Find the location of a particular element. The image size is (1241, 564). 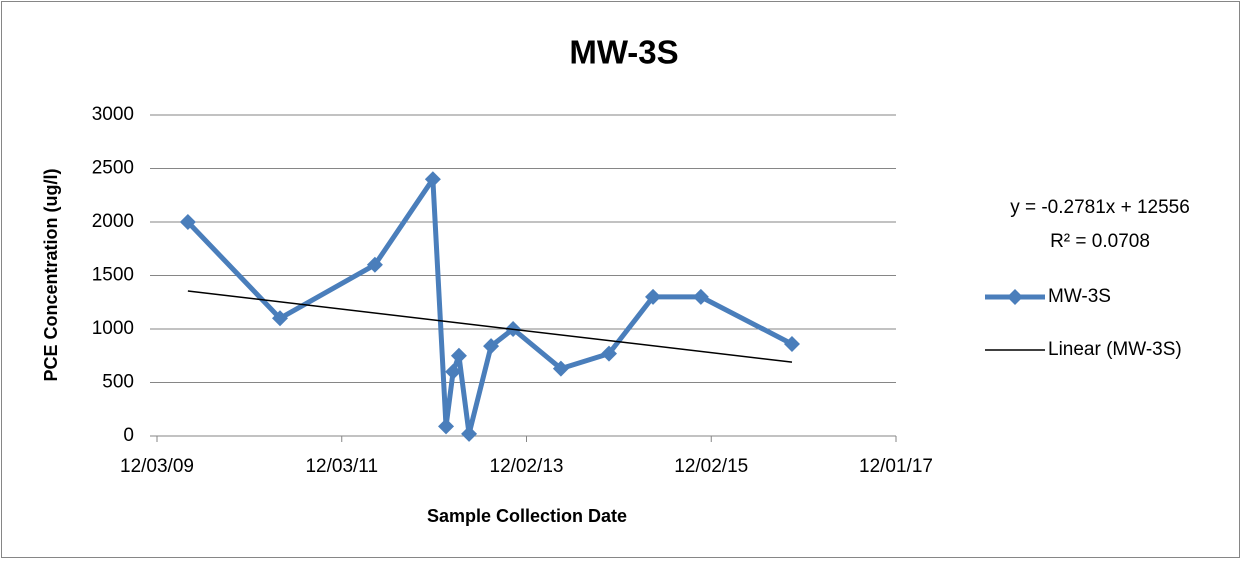

legend-label: MW-3S is located at coordinates (1079, 296).